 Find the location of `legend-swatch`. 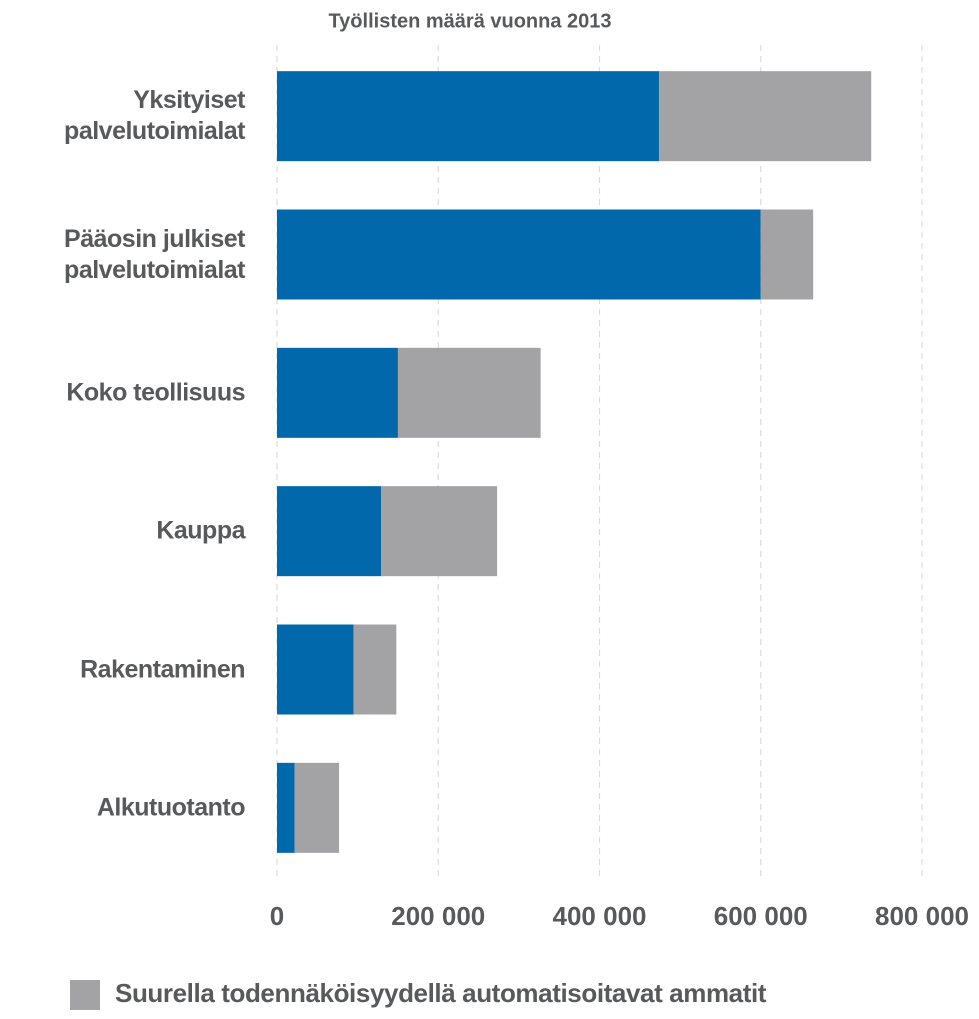

legend-swatch is located at coordinates (85, 995).